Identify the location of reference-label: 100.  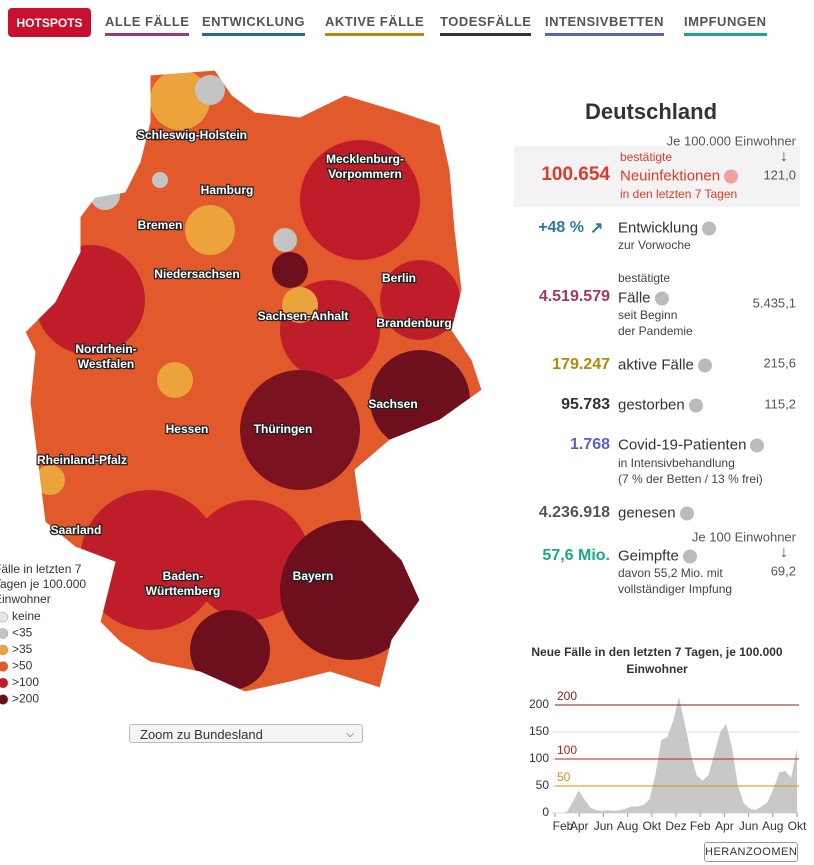
(567, 750).